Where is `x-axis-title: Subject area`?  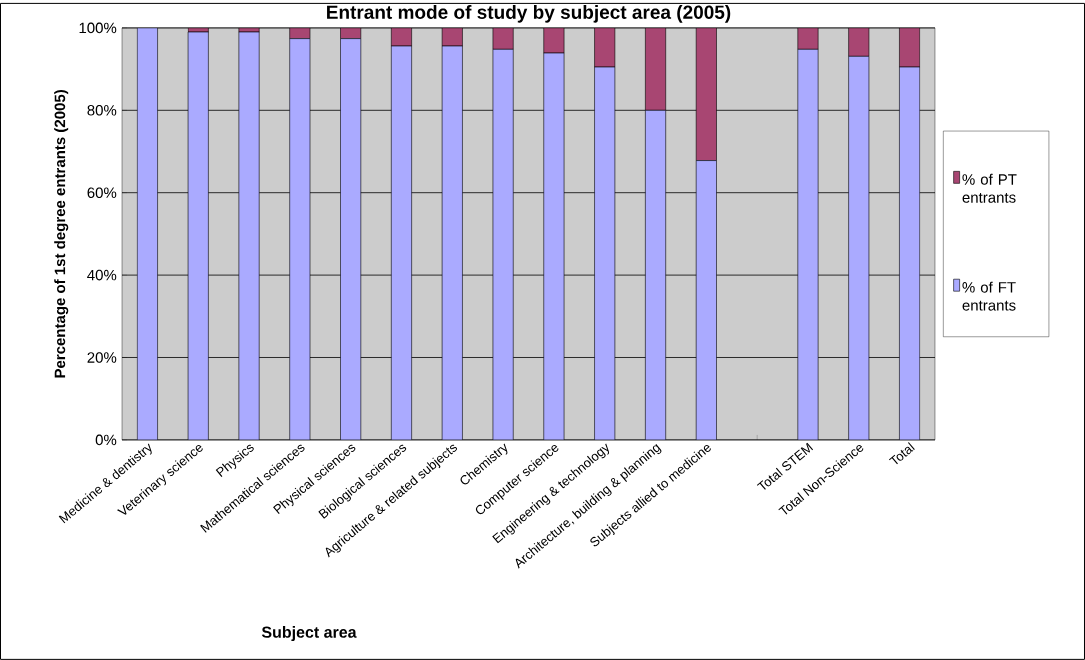
x-axis-title: Subject area is located at coordinates (309, 634).